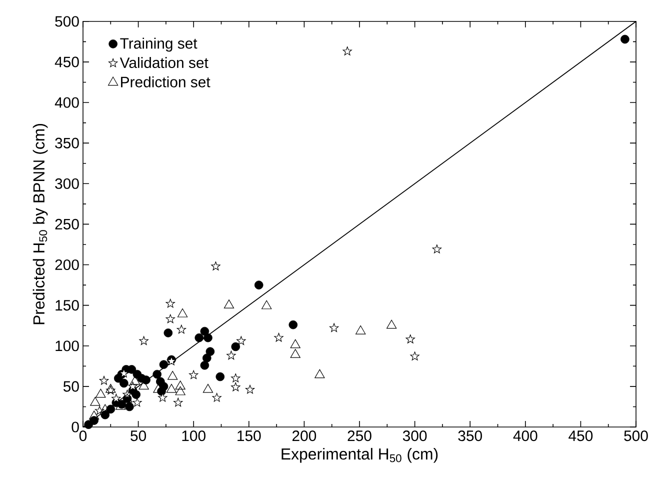  Describe the element at coordinates (83, 436) in the screenshot. I see `x-tick-label: 0` at that location.